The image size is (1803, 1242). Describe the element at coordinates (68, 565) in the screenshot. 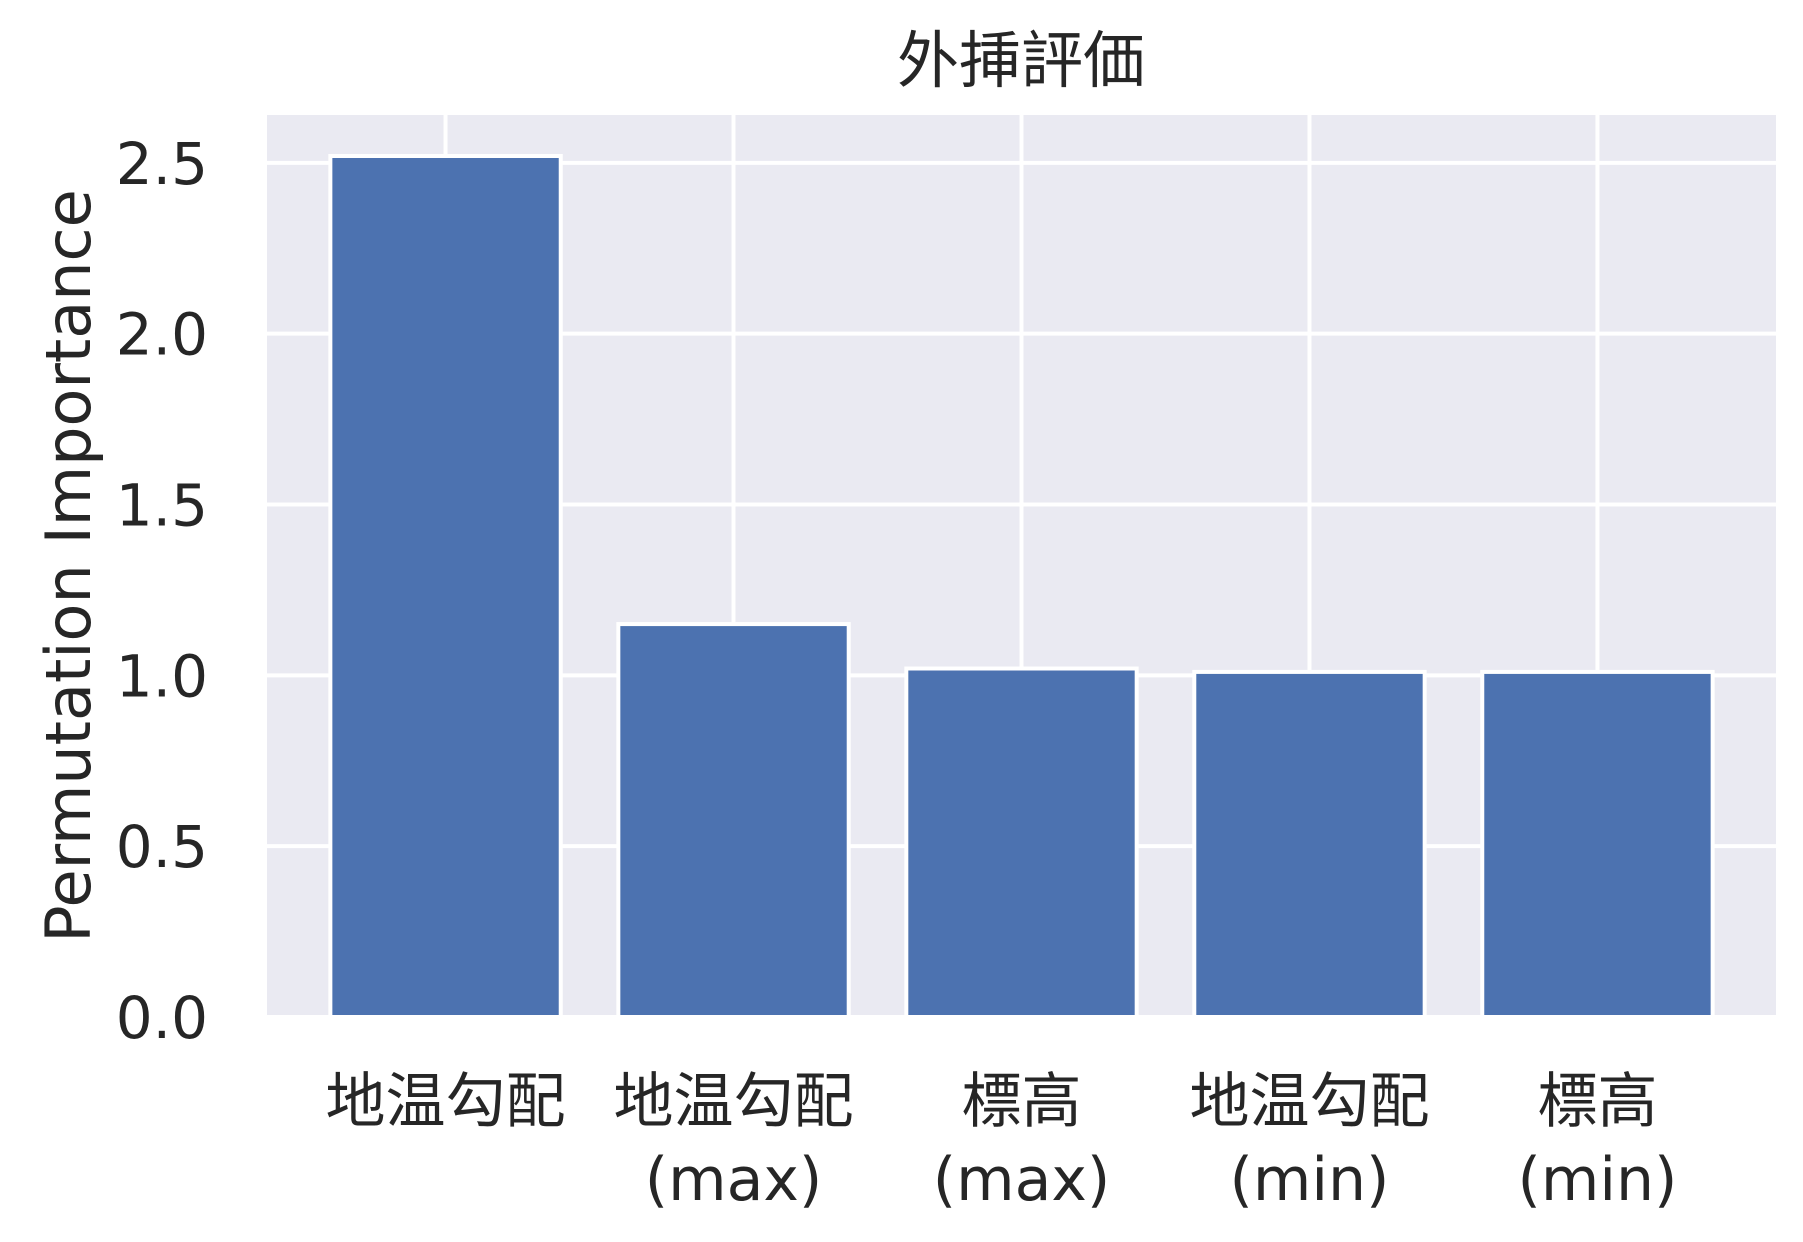

I see `y-axis-label: Permutation Importance` at that location.